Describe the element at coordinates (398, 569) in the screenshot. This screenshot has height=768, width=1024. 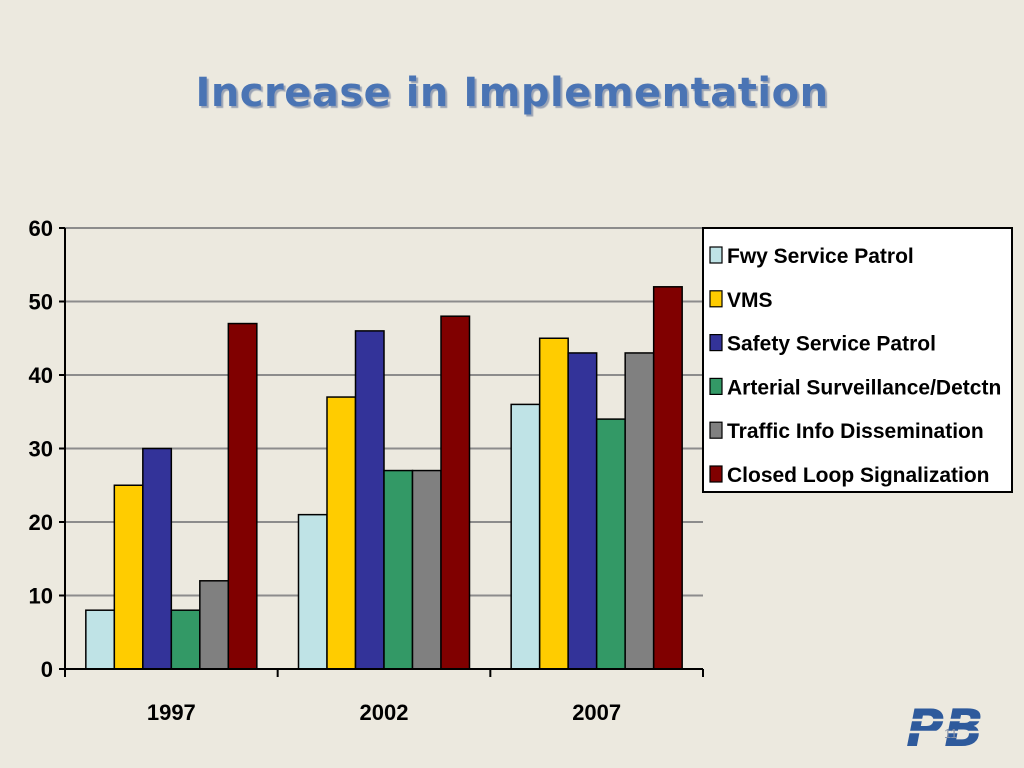
I see `bar-arterial-surveillance-detctn-2002` at that location.